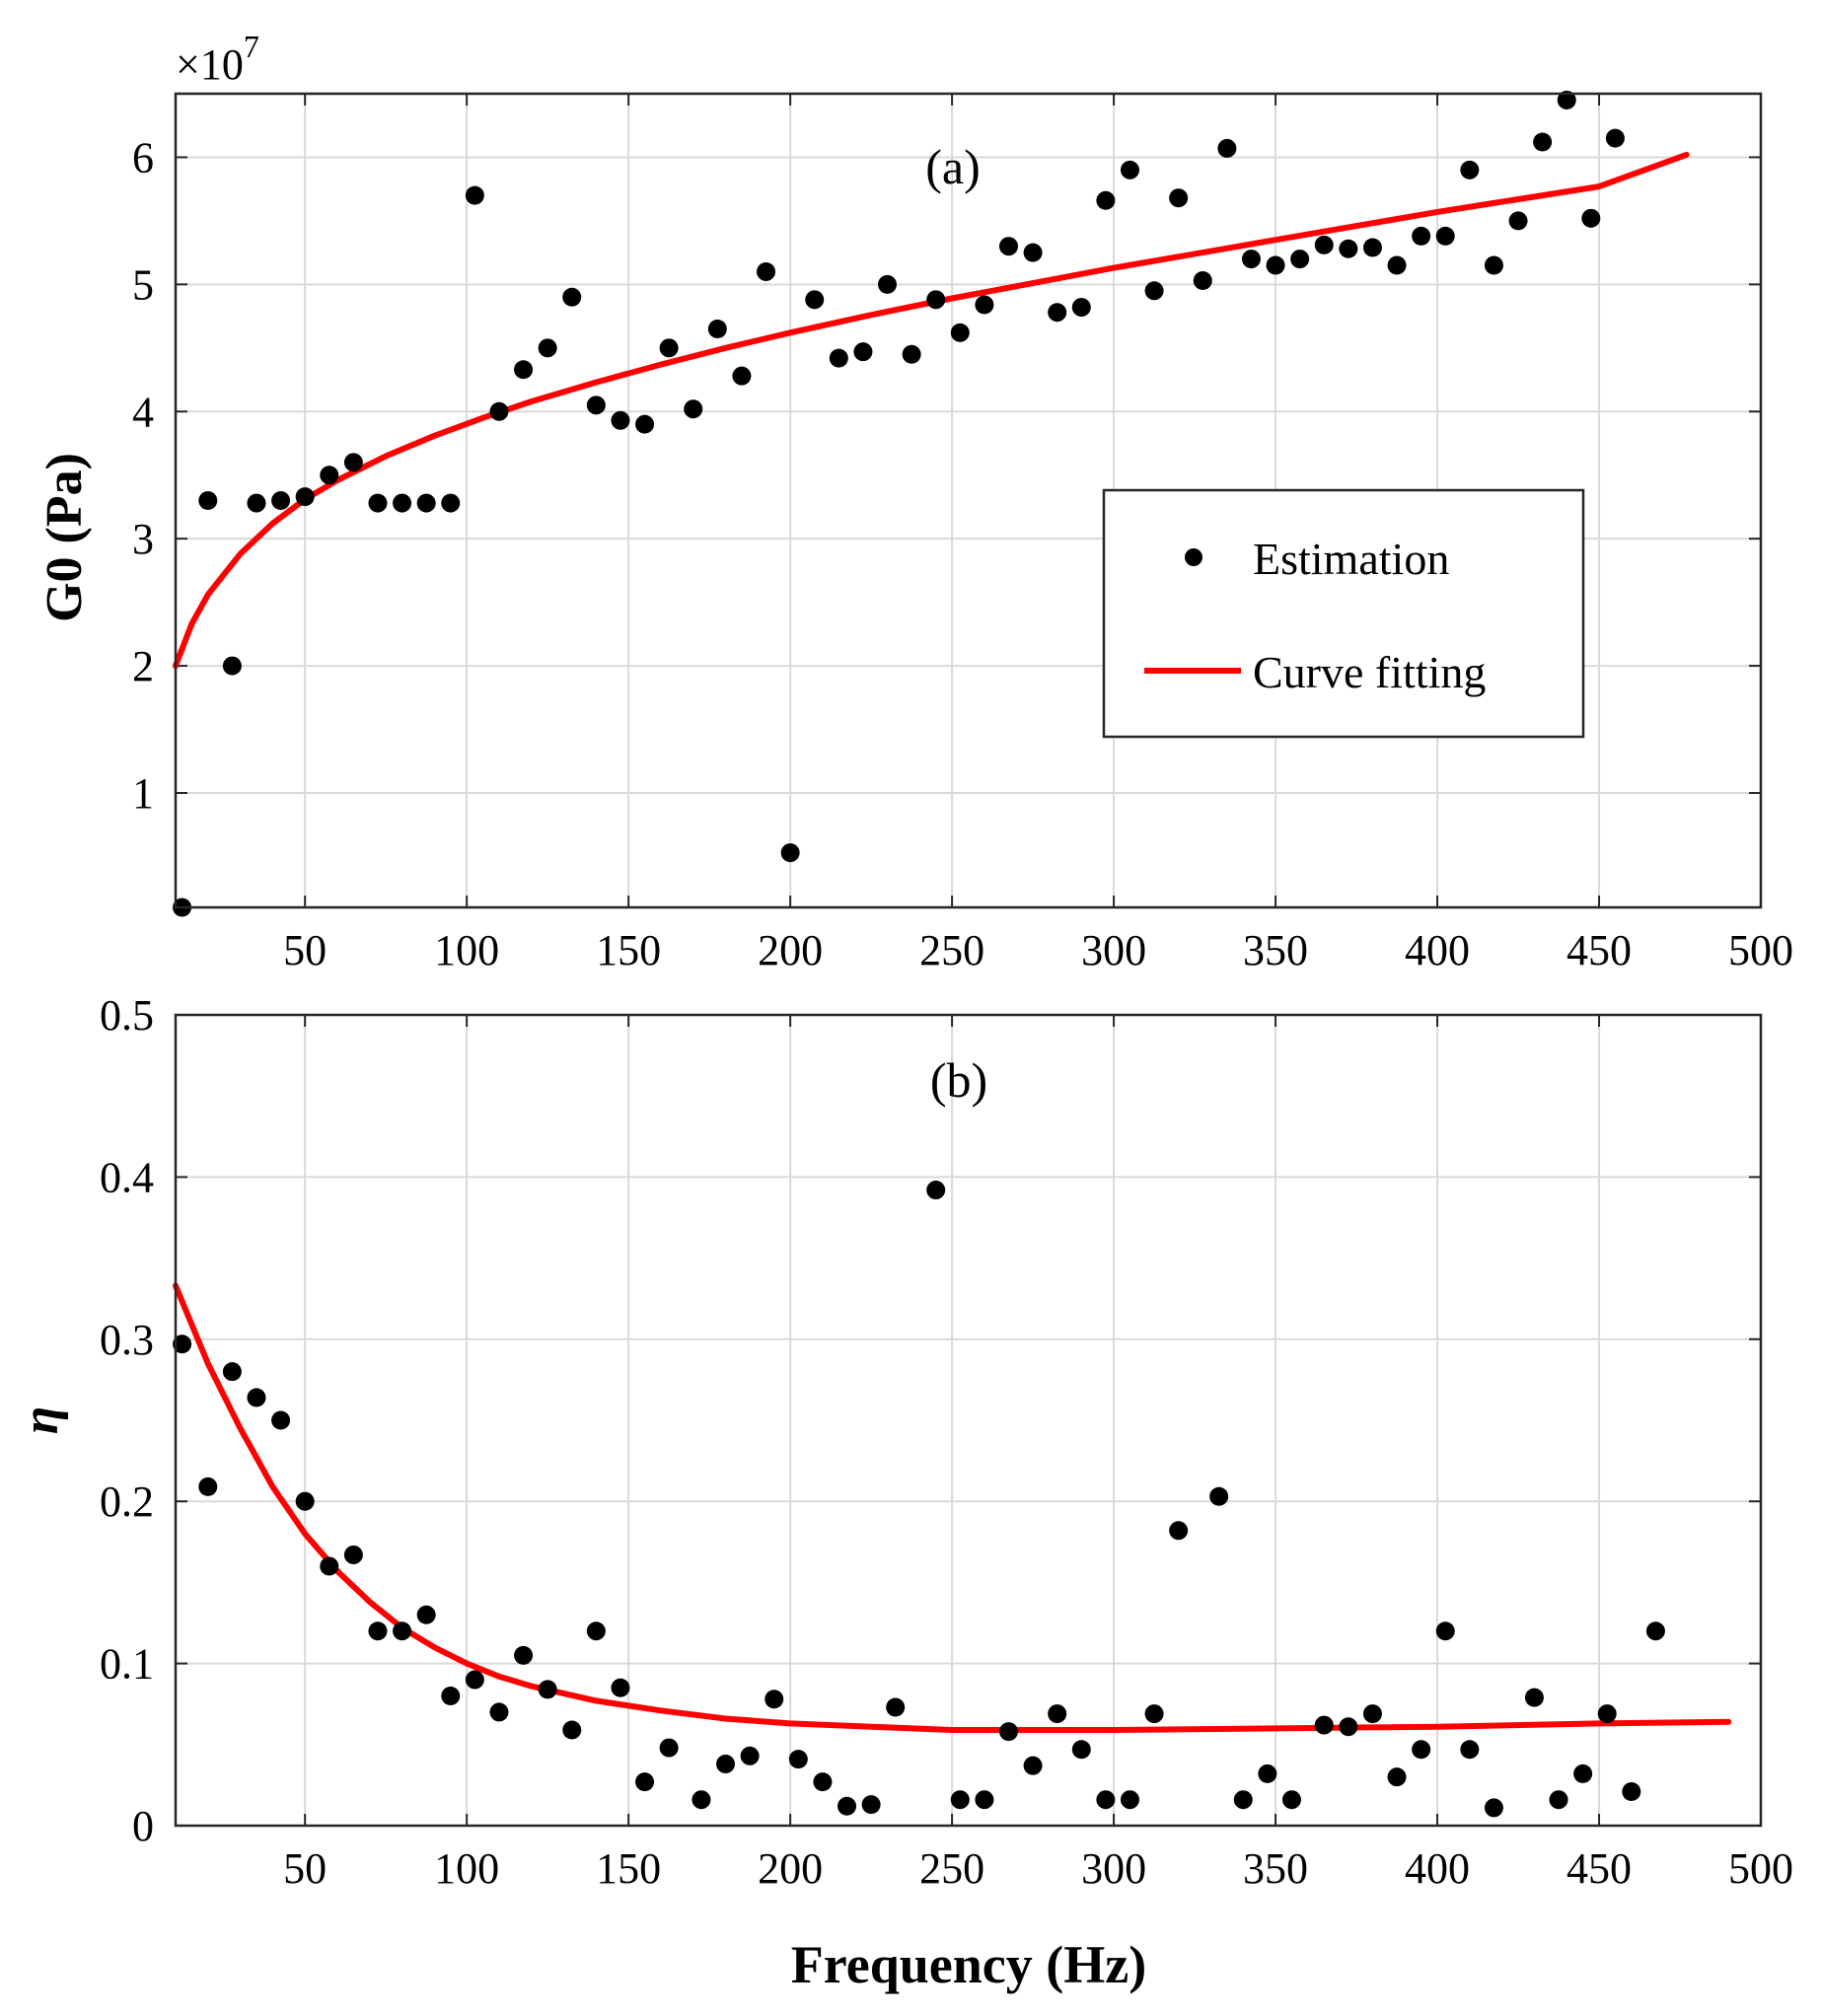  I want to click on legend-label-estimation: Estimation, so click(1351, 559).